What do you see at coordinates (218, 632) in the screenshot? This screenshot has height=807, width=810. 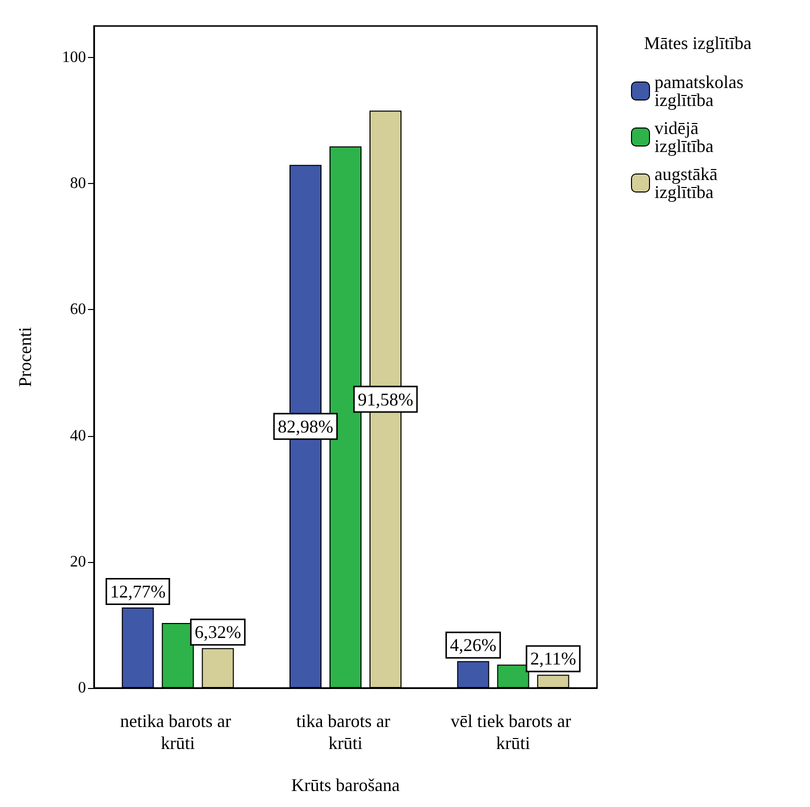 I see `data-label: 6,32%` at bounding box center [218, 632].